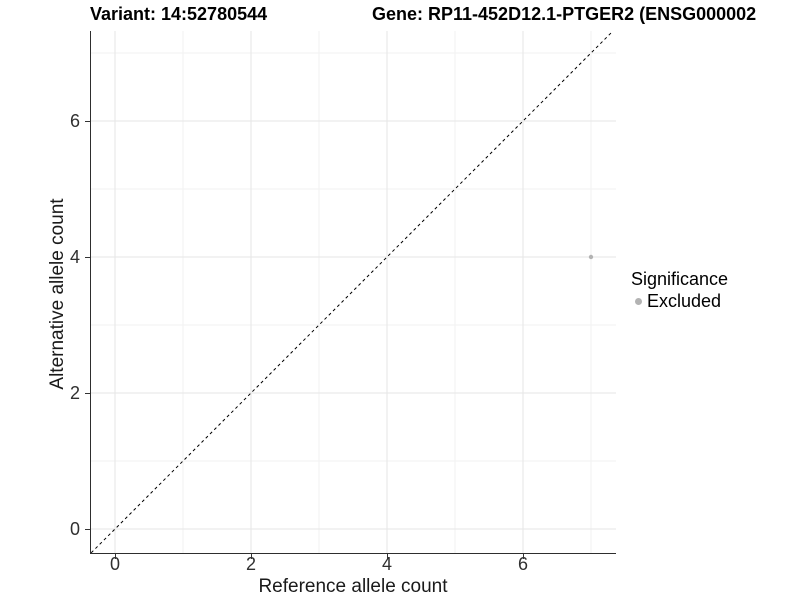  What do you see at coordinates (564, 14) in the screenshot?
I see `gene-title: Gene: RP11-452D12.1-PTGER2 (ENSG000002` at bounding box center [564, 14].